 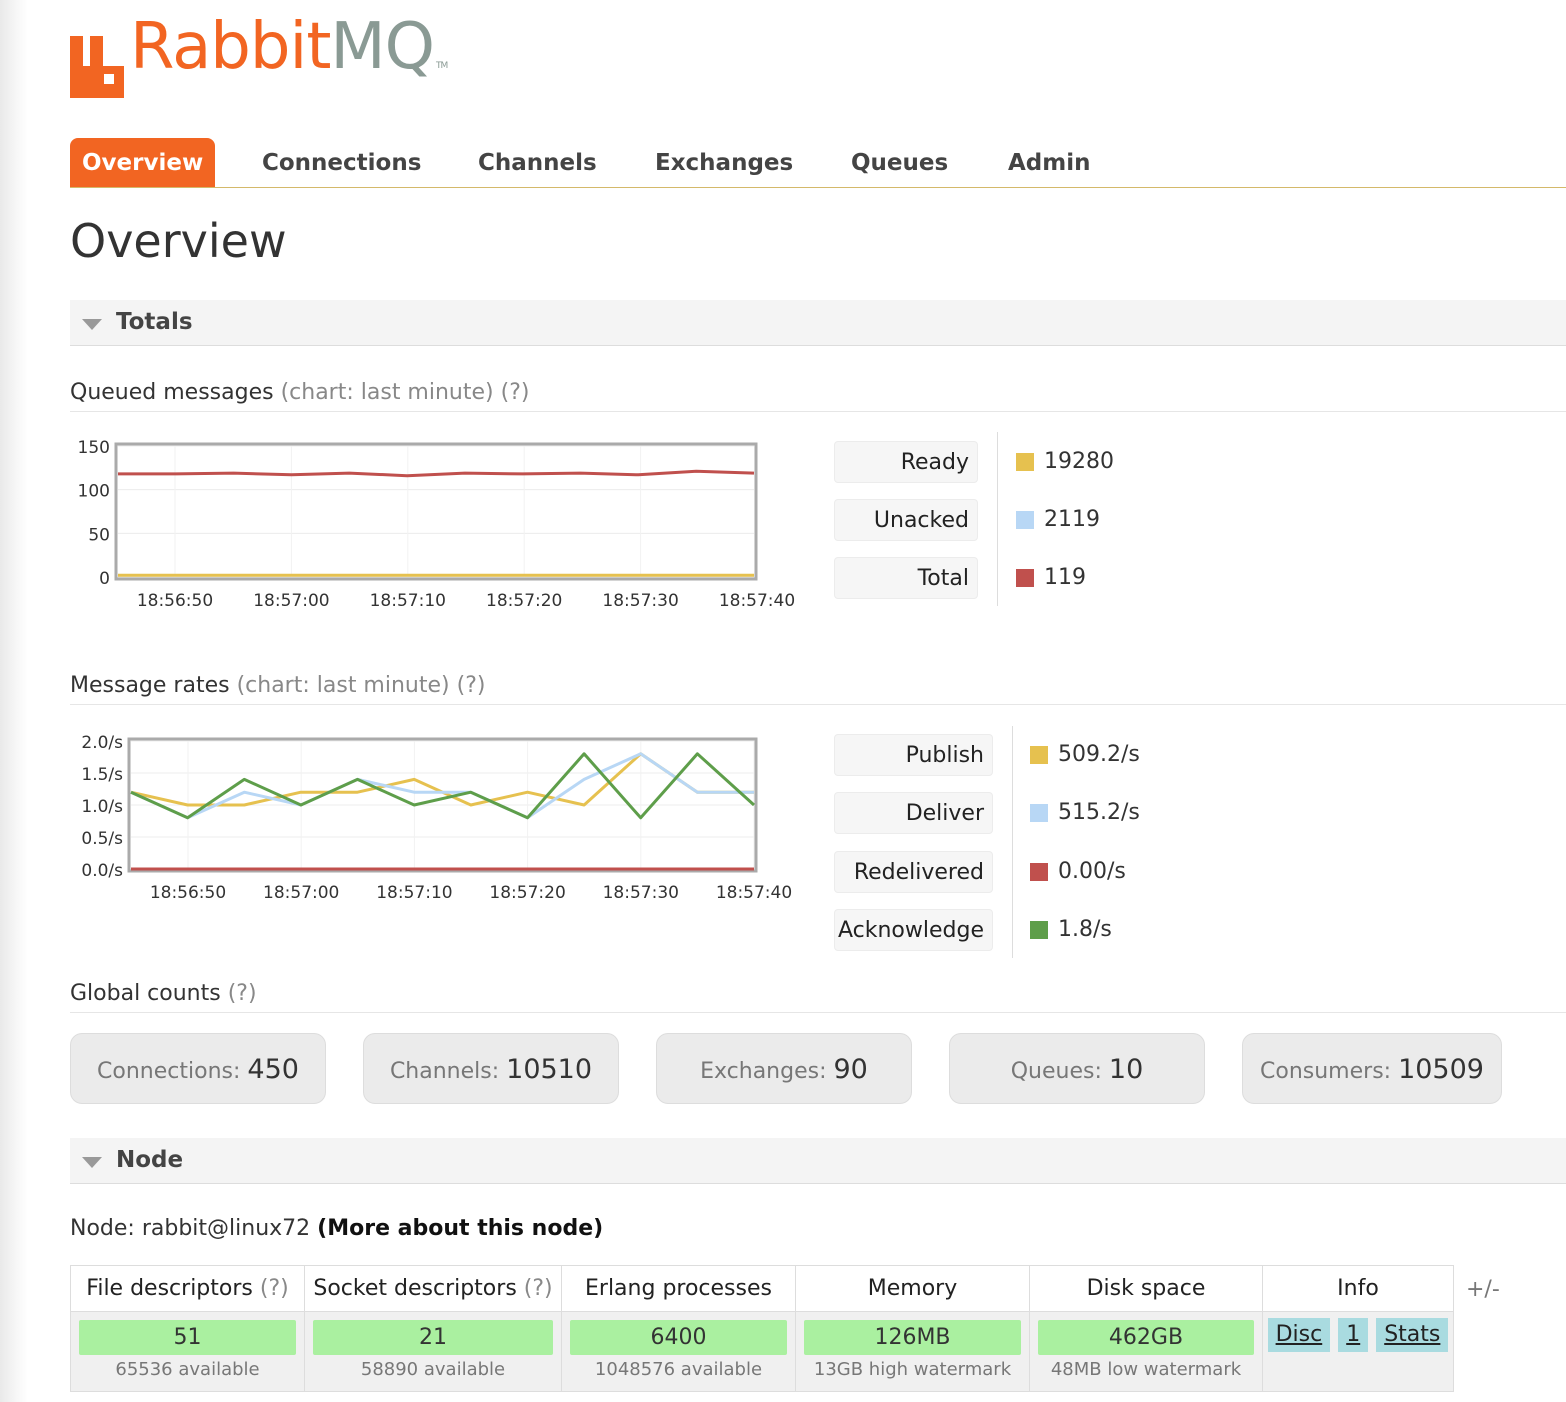 I want to click on header-memory: Memory, so click(x=912, y=1288).